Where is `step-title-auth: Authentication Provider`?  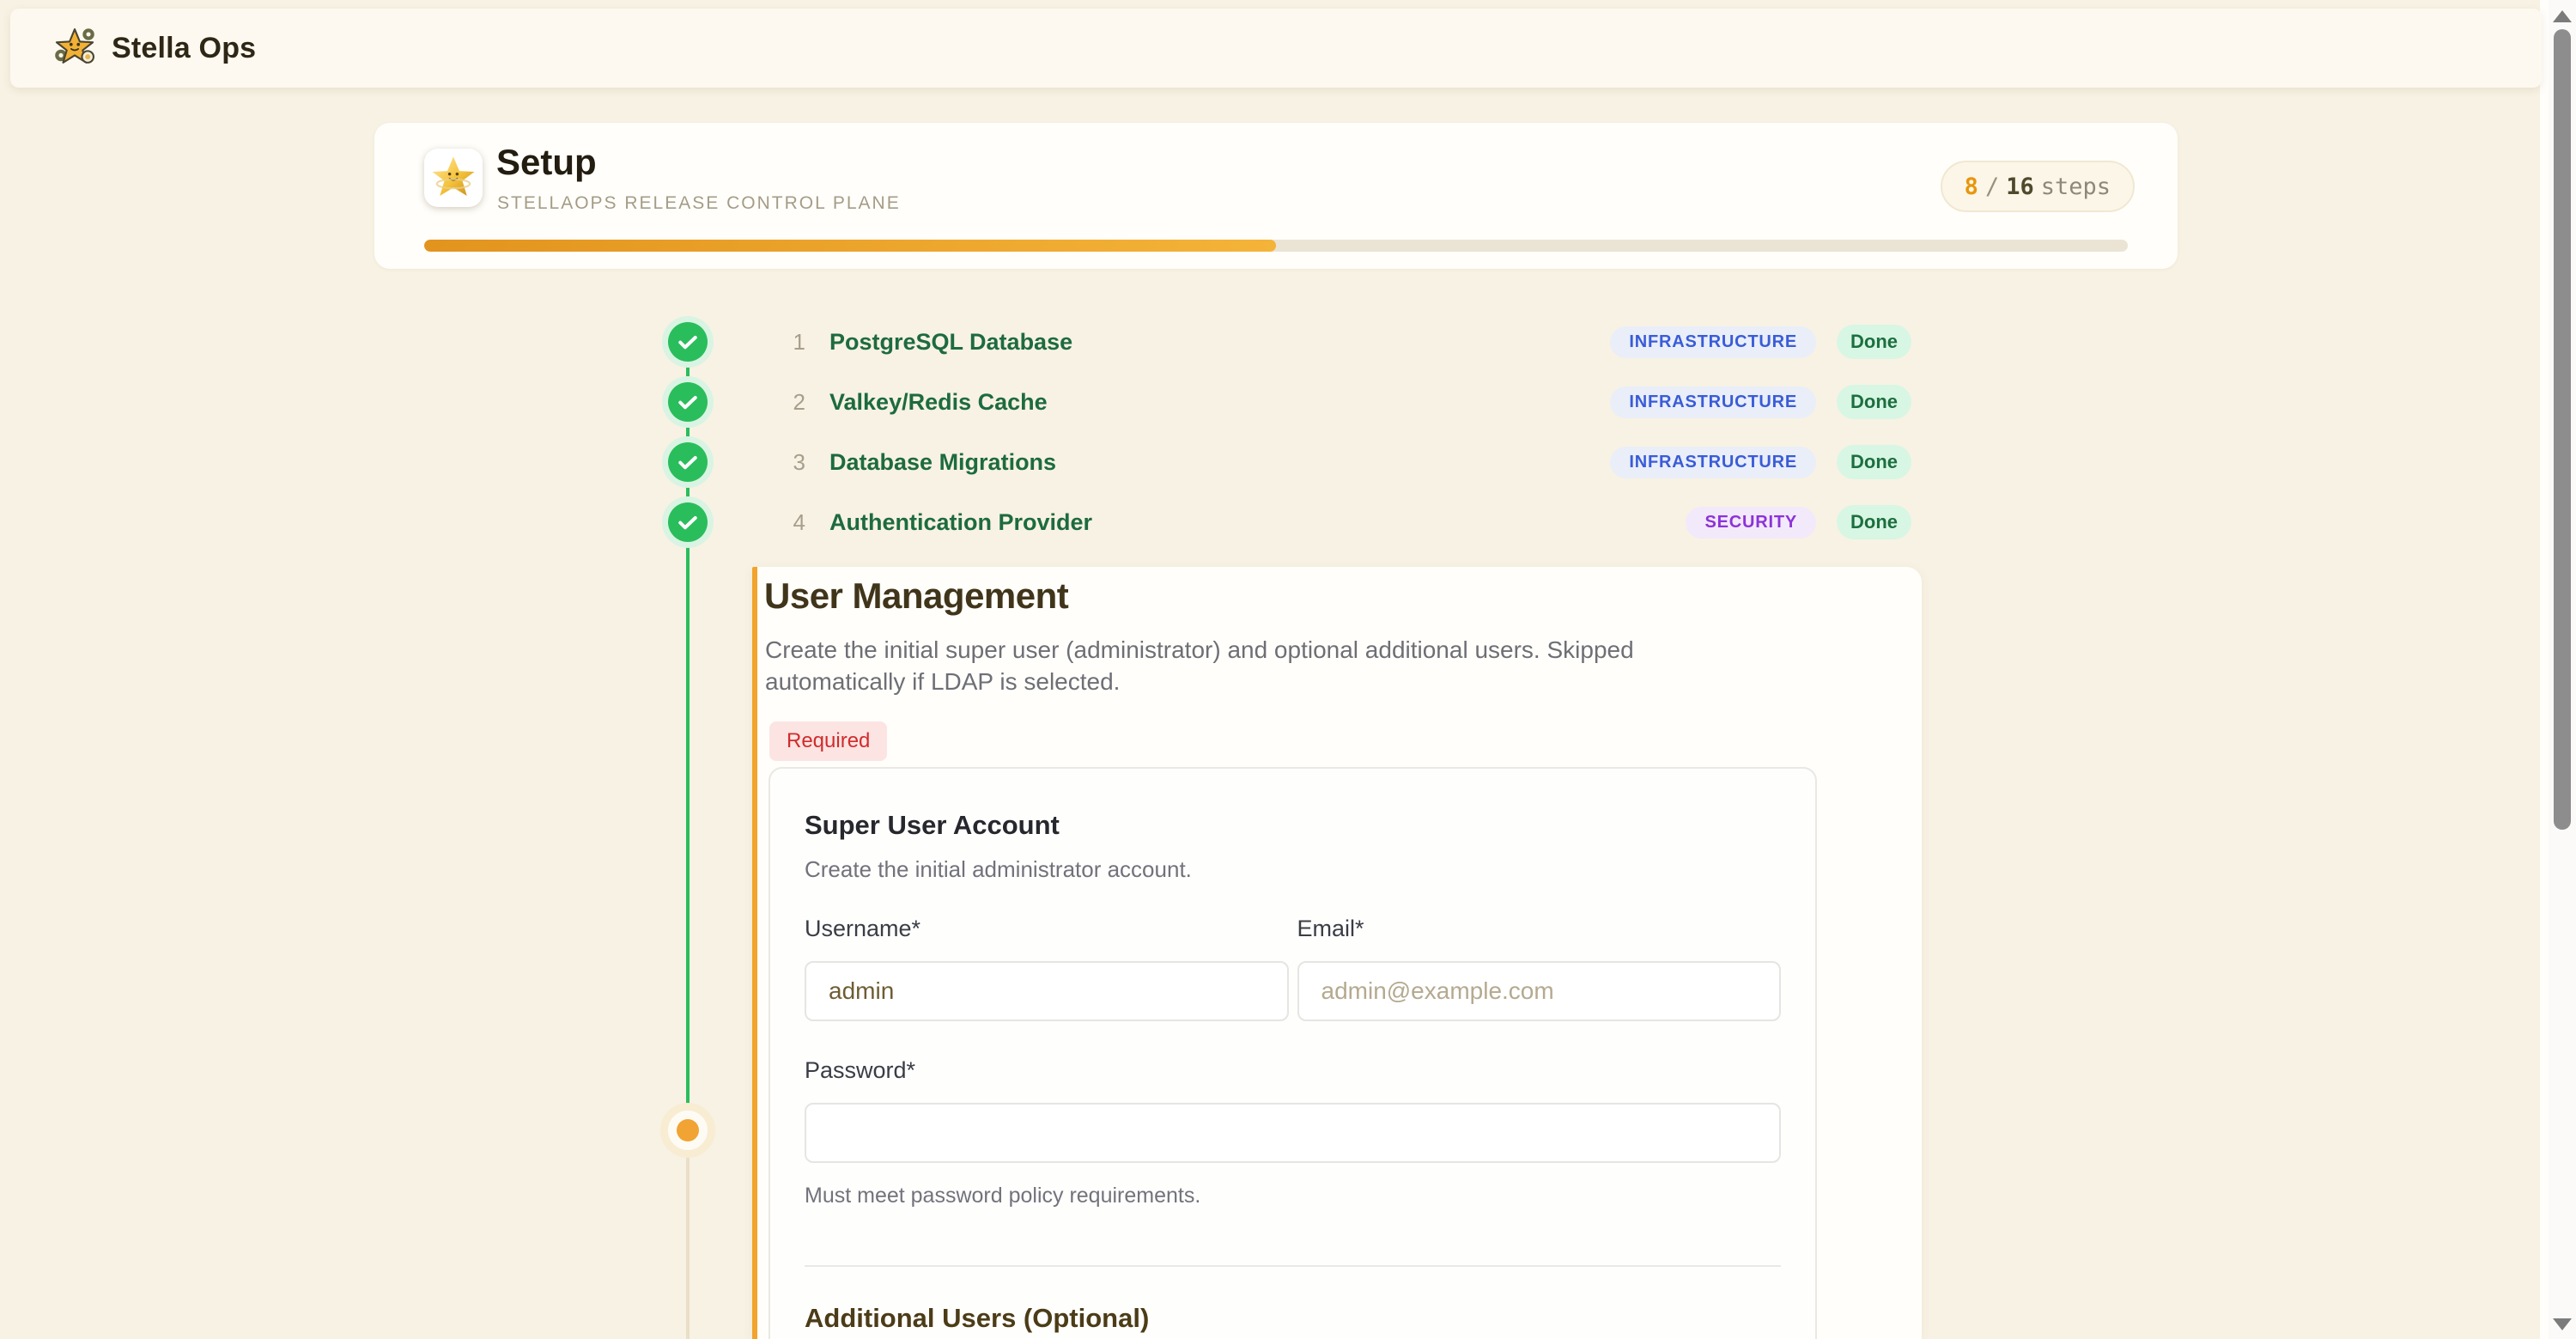 step-title-auth: Authentication Provider is located at coordinates (961, 521).